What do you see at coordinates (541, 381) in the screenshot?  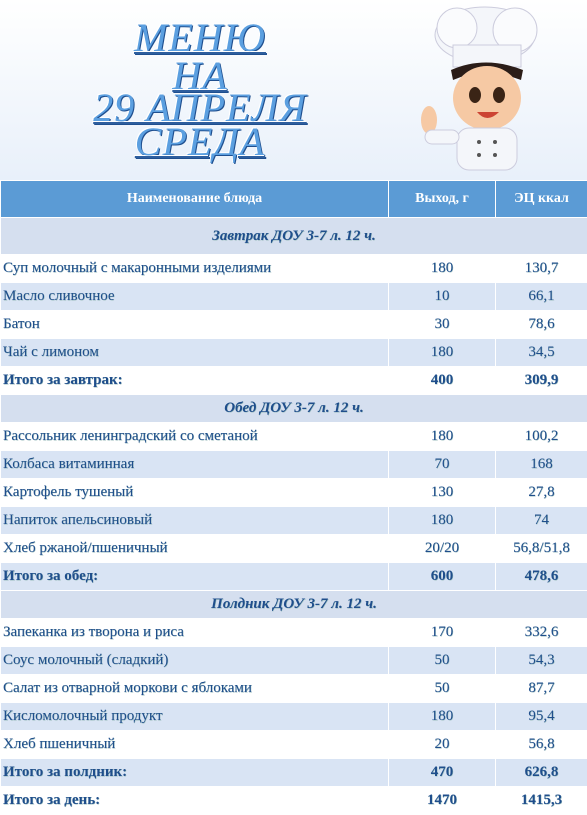 I see `energy-kcal: 309,9` at bounding box center [541, 381].